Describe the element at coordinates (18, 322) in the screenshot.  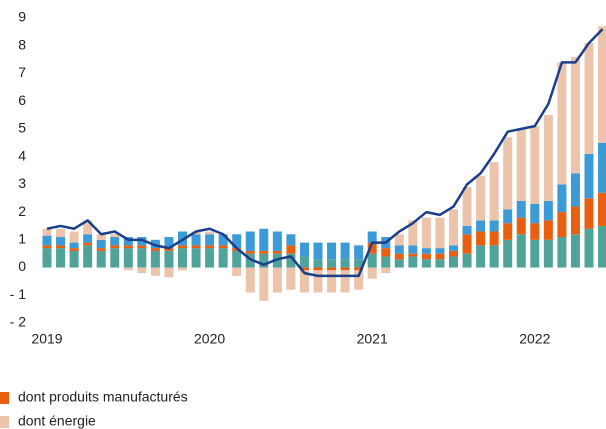
I see `y-tick-label: - 2` at that location.